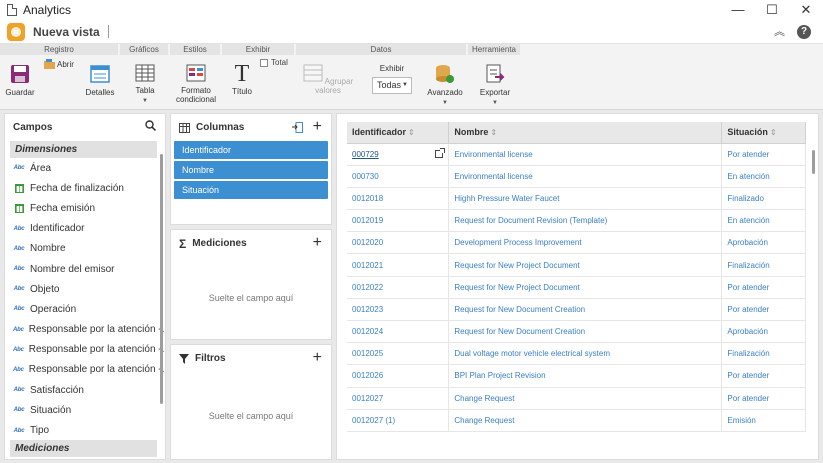 This screenshot has width=823, height=463. Describe the element at coordinates (368, 309) in the screenshot. I see `cell-identifier-text: 0012023` at that location.